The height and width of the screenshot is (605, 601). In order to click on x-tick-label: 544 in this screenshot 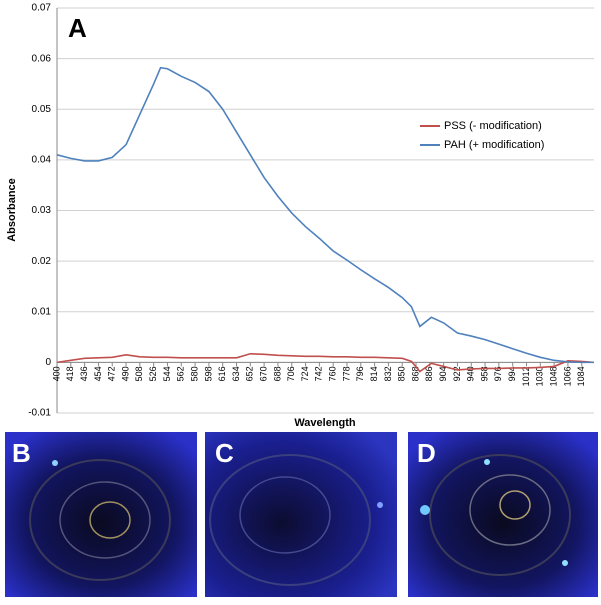, I will do `click(167, 373)`.